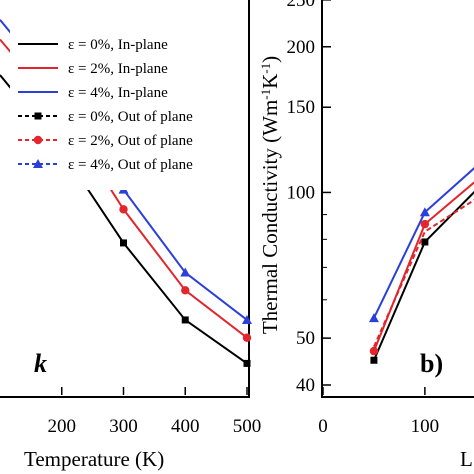 Image resolution: width=474 pixels, height=474 pixels. I want to click on legend-entry-3-marker, so click(38, 116).